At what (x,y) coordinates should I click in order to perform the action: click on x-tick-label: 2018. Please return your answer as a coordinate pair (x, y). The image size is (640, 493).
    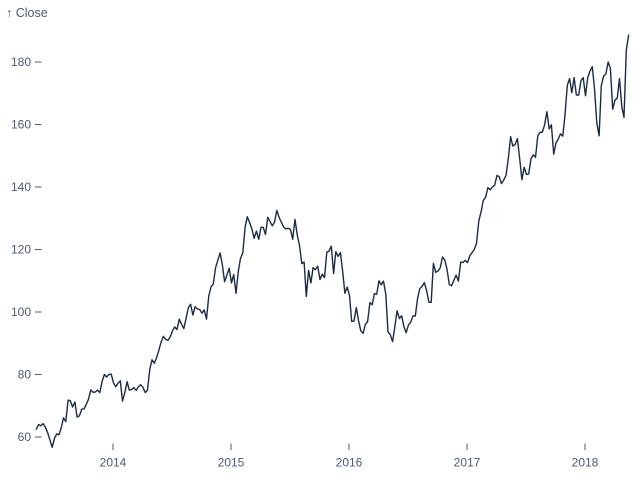
    Looking at the image, I should click on (585, 463).